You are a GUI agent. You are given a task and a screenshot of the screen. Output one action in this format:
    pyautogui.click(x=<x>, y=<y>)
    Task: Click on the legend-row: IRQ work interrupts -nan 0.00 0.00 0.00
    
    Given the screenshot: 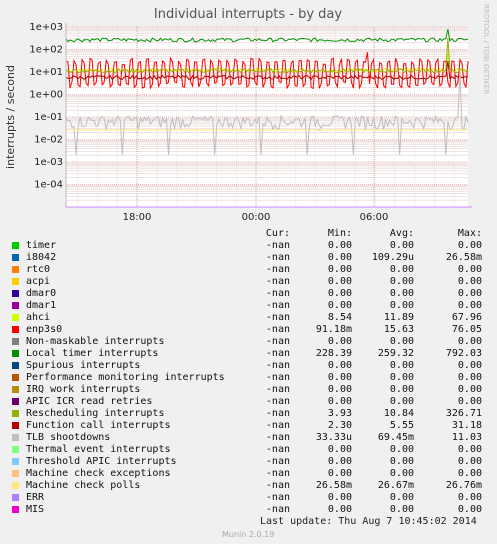 What is the action you would take?
    pyautogui.click(x=248, y=390)
    